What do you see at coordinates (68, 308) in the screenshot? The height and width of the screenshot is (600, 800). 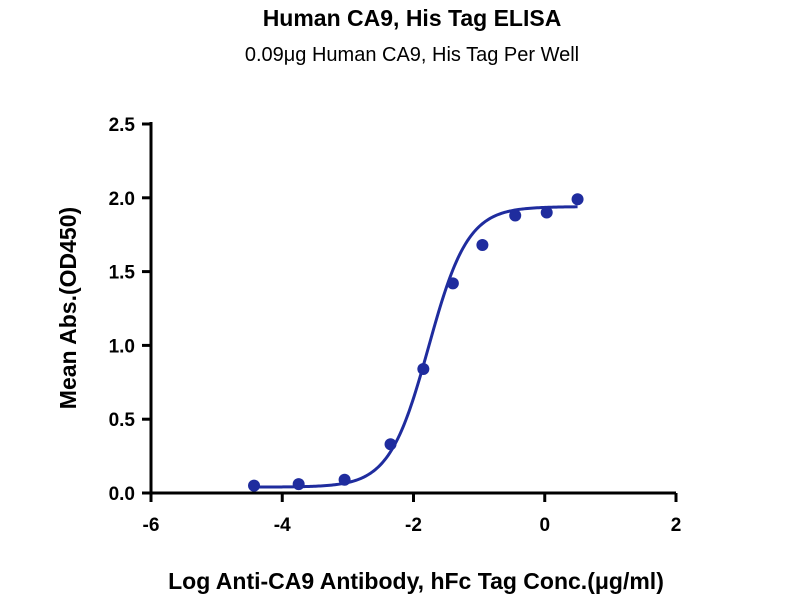 I see `y-axis-label: Mean Abs.(OD450)` at bounding box center [68, 308].